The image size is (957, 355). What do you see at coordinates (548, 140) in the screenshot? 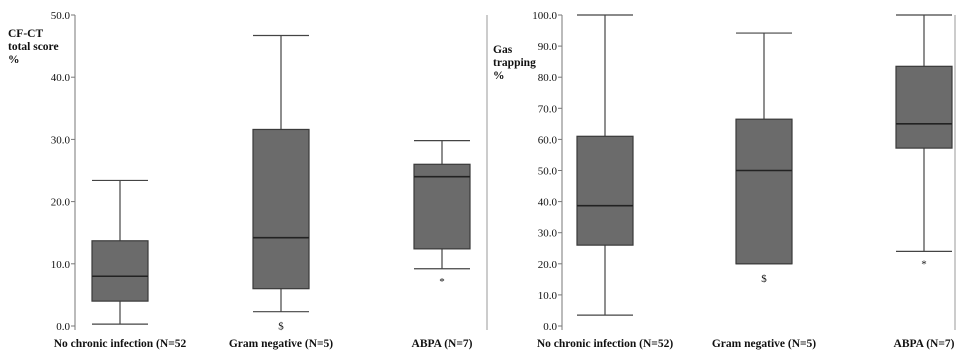
I see `y-tick-label: 60.0` at bounding box center [548, 140].